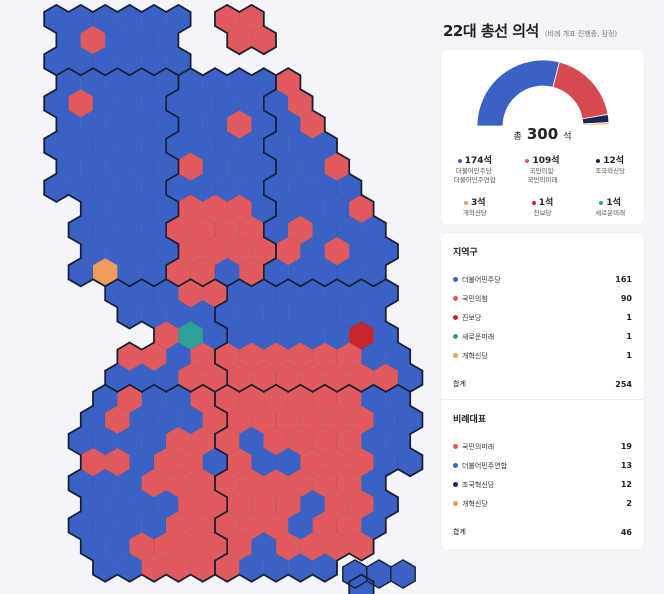 The height and width of the screenshot is (594, 664). What do you see at coordinates (459, 384) in the screenshot?
I see `district-total-label: 합계` at bounding box center [459, 384].